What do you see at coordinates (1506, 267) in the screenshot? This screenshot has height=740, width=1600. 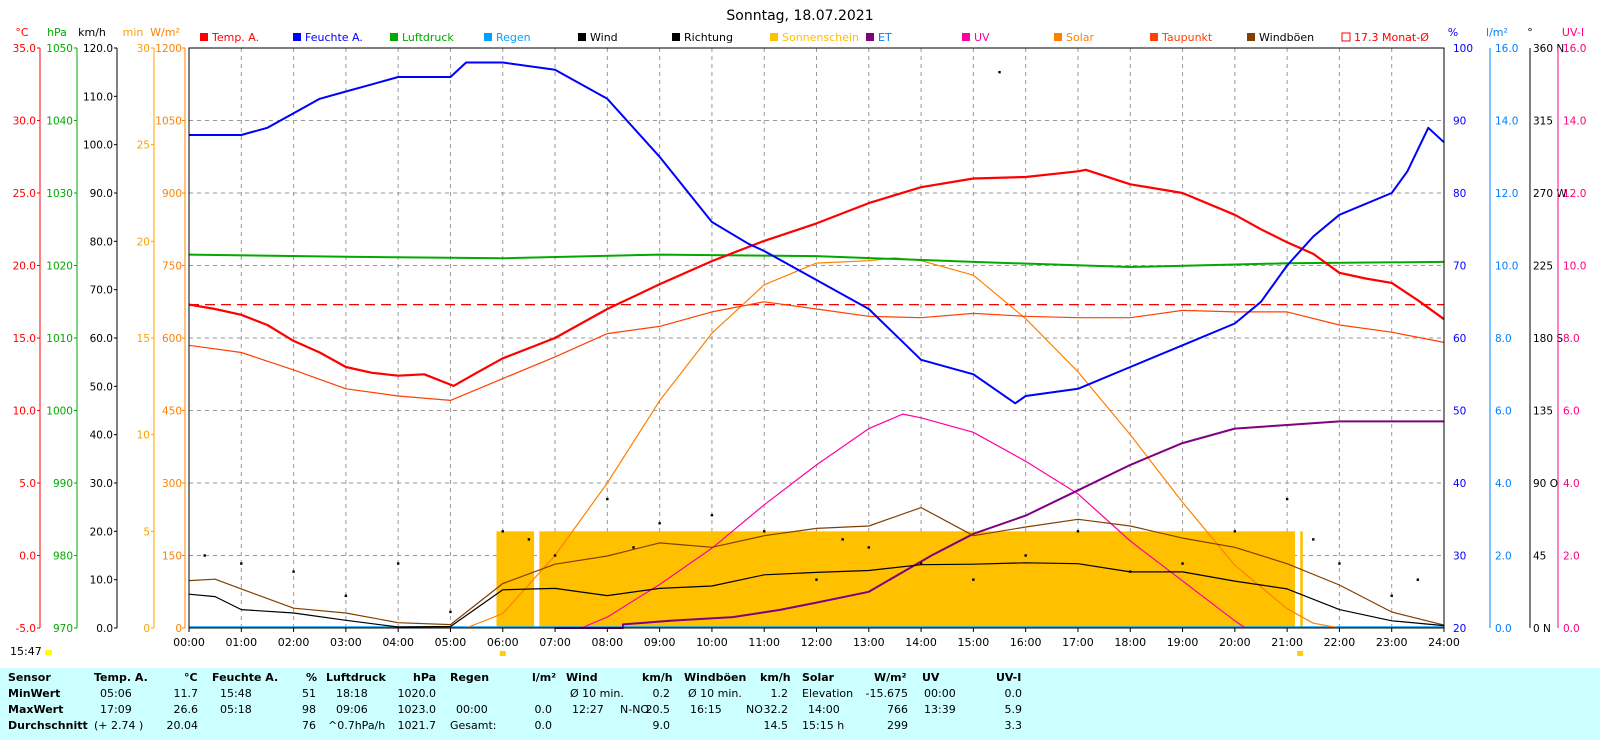 I see `right-axis-tick-label: 10.0` at bounding box center [1506, 267].